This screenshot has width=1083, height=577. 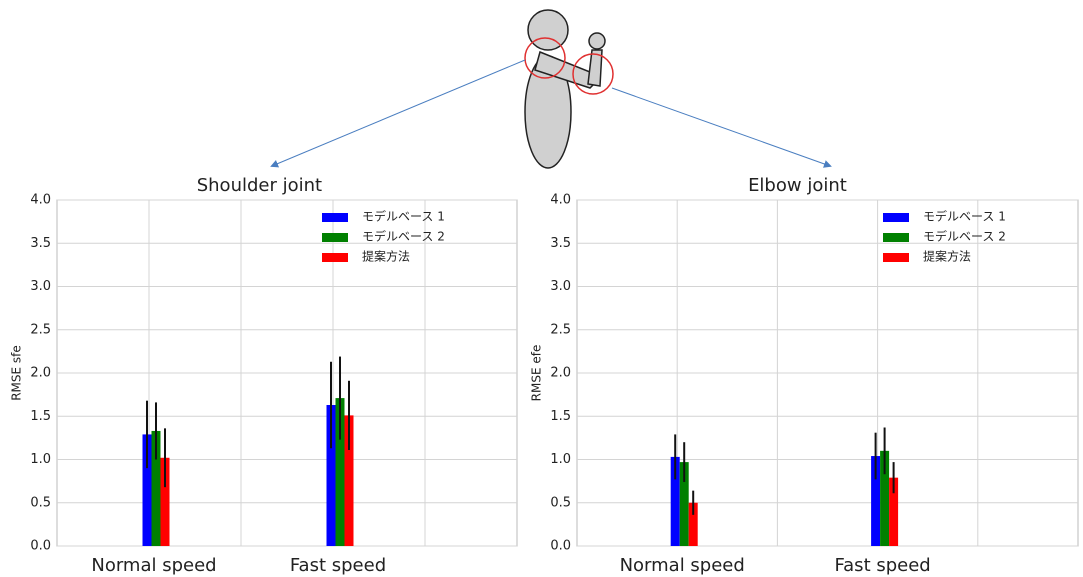 What do you see at coordinates (551, 89) in the screenshot?
I see `body-illustration` at bounding box center [551, 89].